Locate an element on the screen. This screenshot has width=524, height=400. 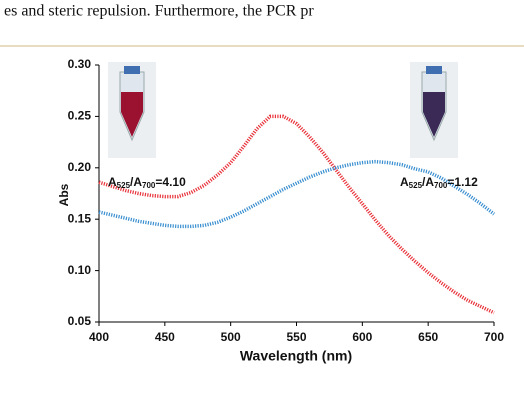
annotation: A525/A700=1.12 is located at coordinates (439, 182).